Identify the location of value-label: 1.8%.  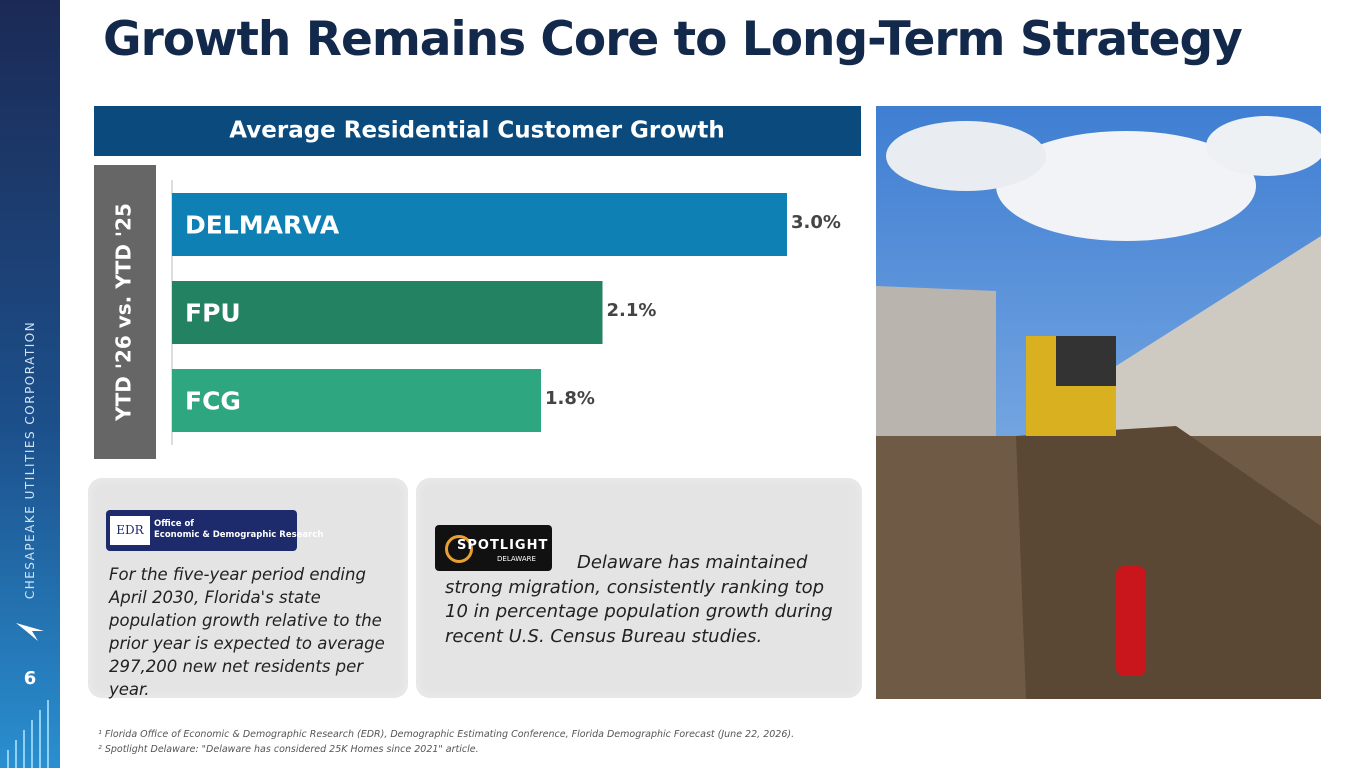
(570, 398).